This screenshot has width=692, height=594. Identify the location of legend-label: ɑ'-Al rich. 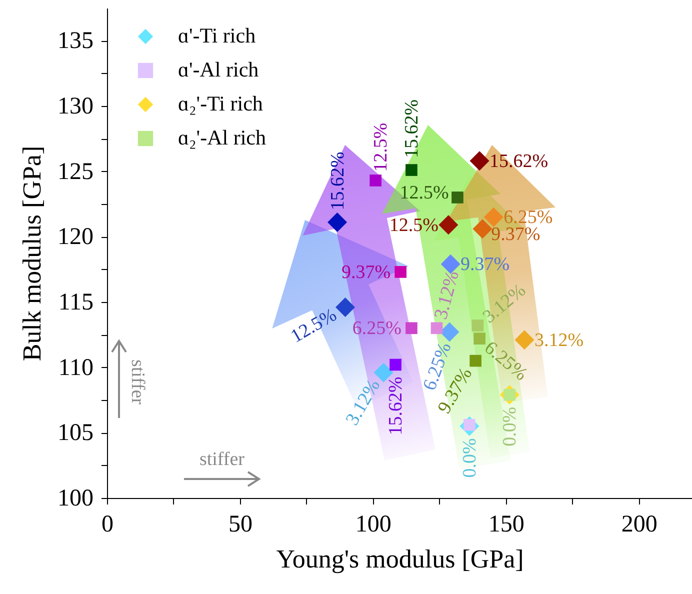
(219, 70).